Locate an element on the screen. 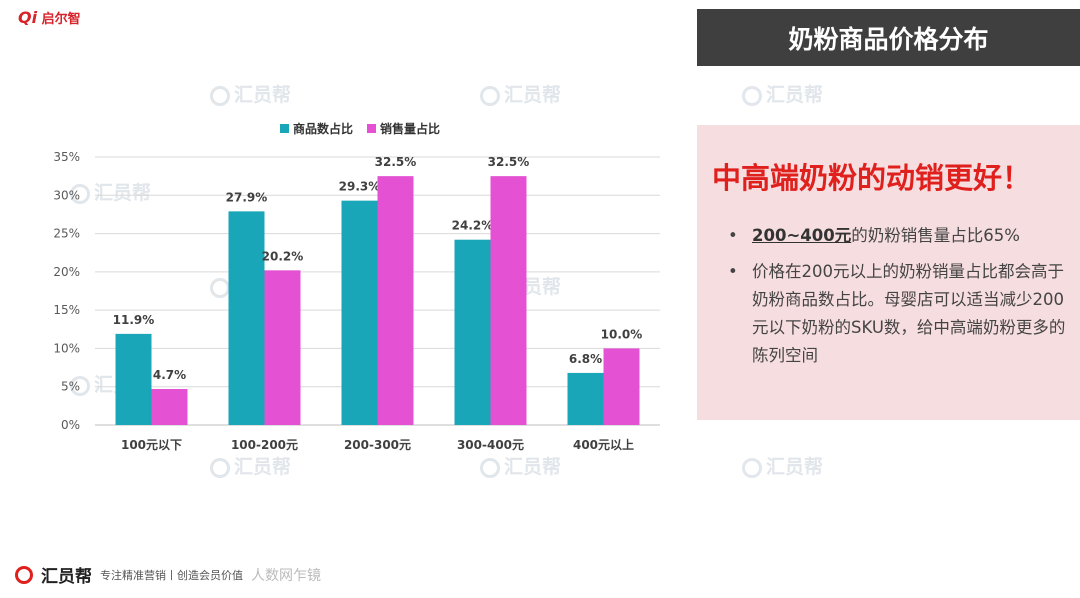 The height and width of the screenshot is (598, 1080). y-tick-label: 30% is located at coordinates (66, 195).